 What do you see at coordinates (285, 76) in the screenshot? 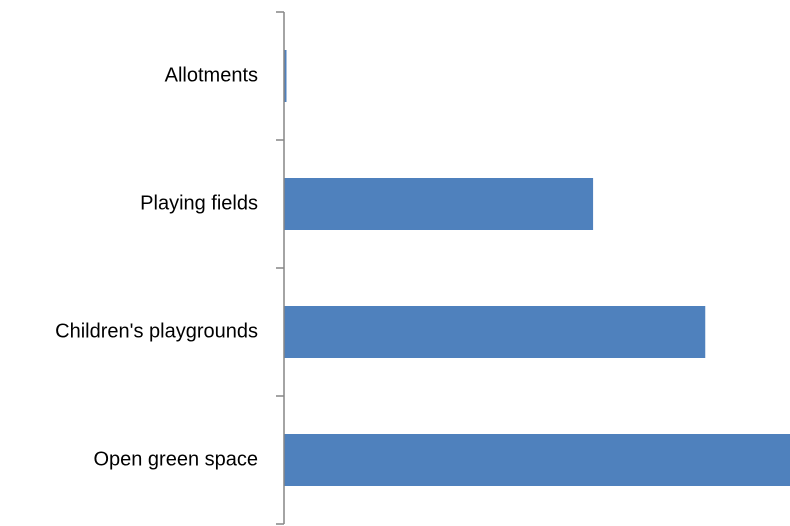
I see `bar-allotments` at bounding box center [285, 76].